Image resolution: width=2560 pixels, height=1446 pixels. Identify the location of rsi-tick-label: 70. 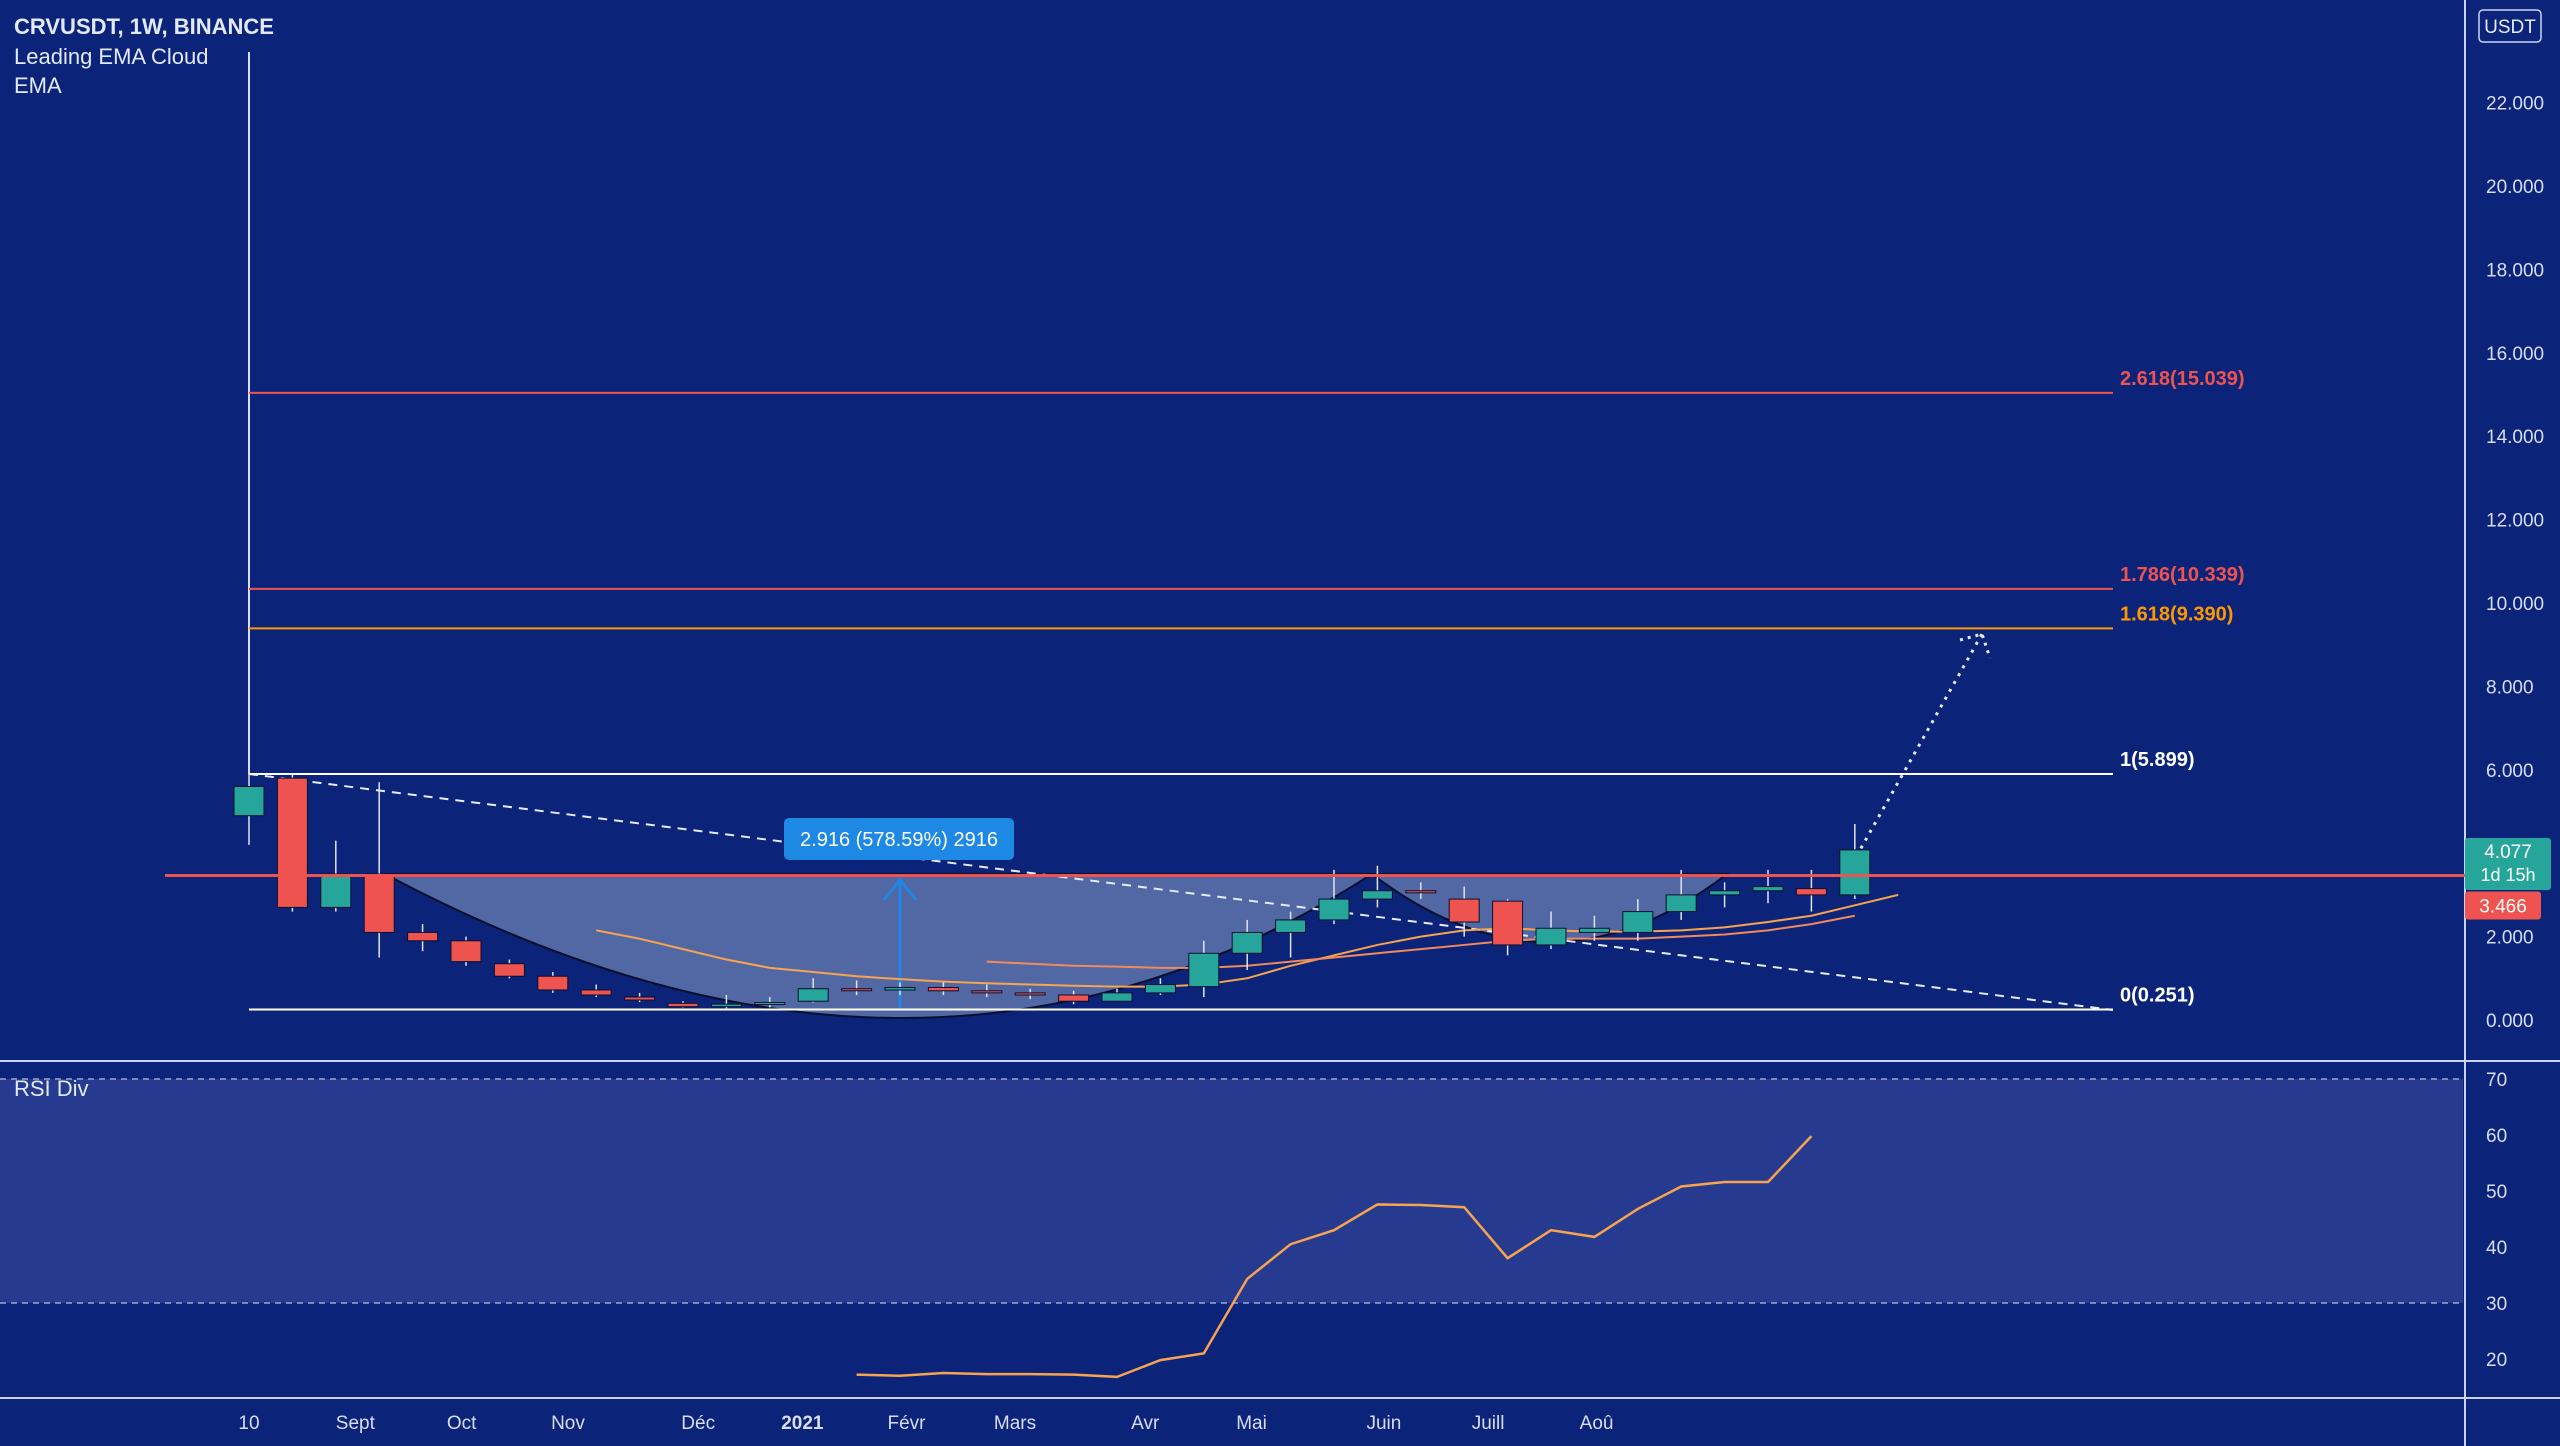
(2496, 1080).